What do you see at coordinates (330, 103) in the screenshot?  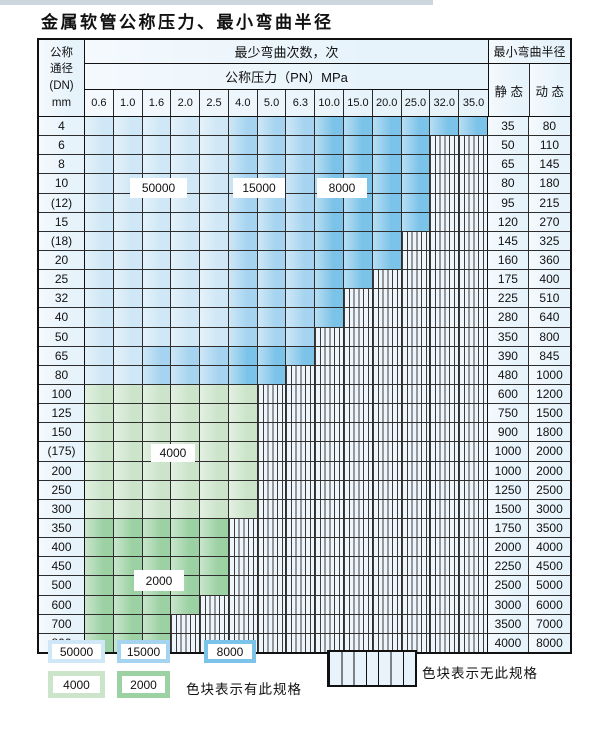 I see `pressure-header-cell: 10.0` at bounding box center [330, 103].